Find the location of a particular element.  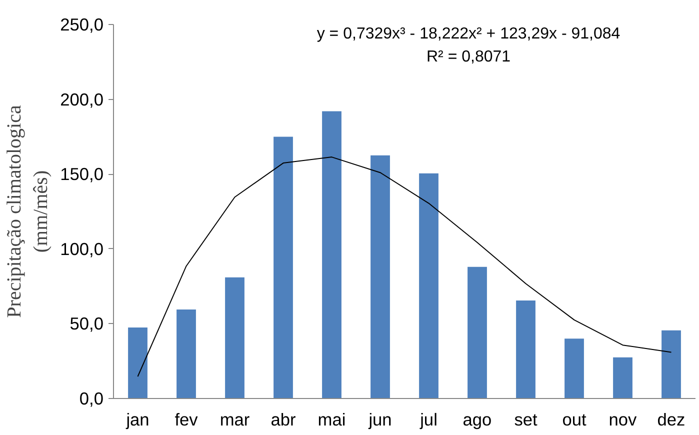

x-tick-label: abr is located at coordinates (283, 420).